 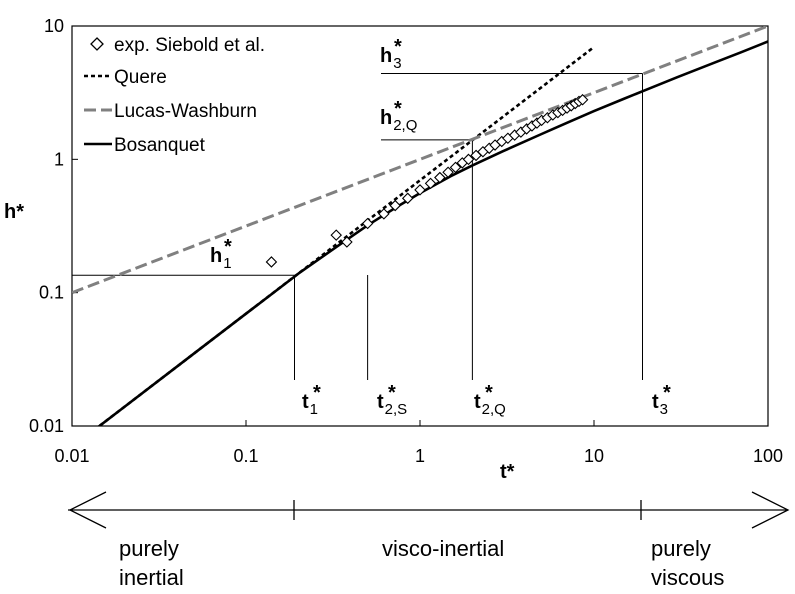 I want to click on t2q-label: t2,Q, so click(x=490, y=404).